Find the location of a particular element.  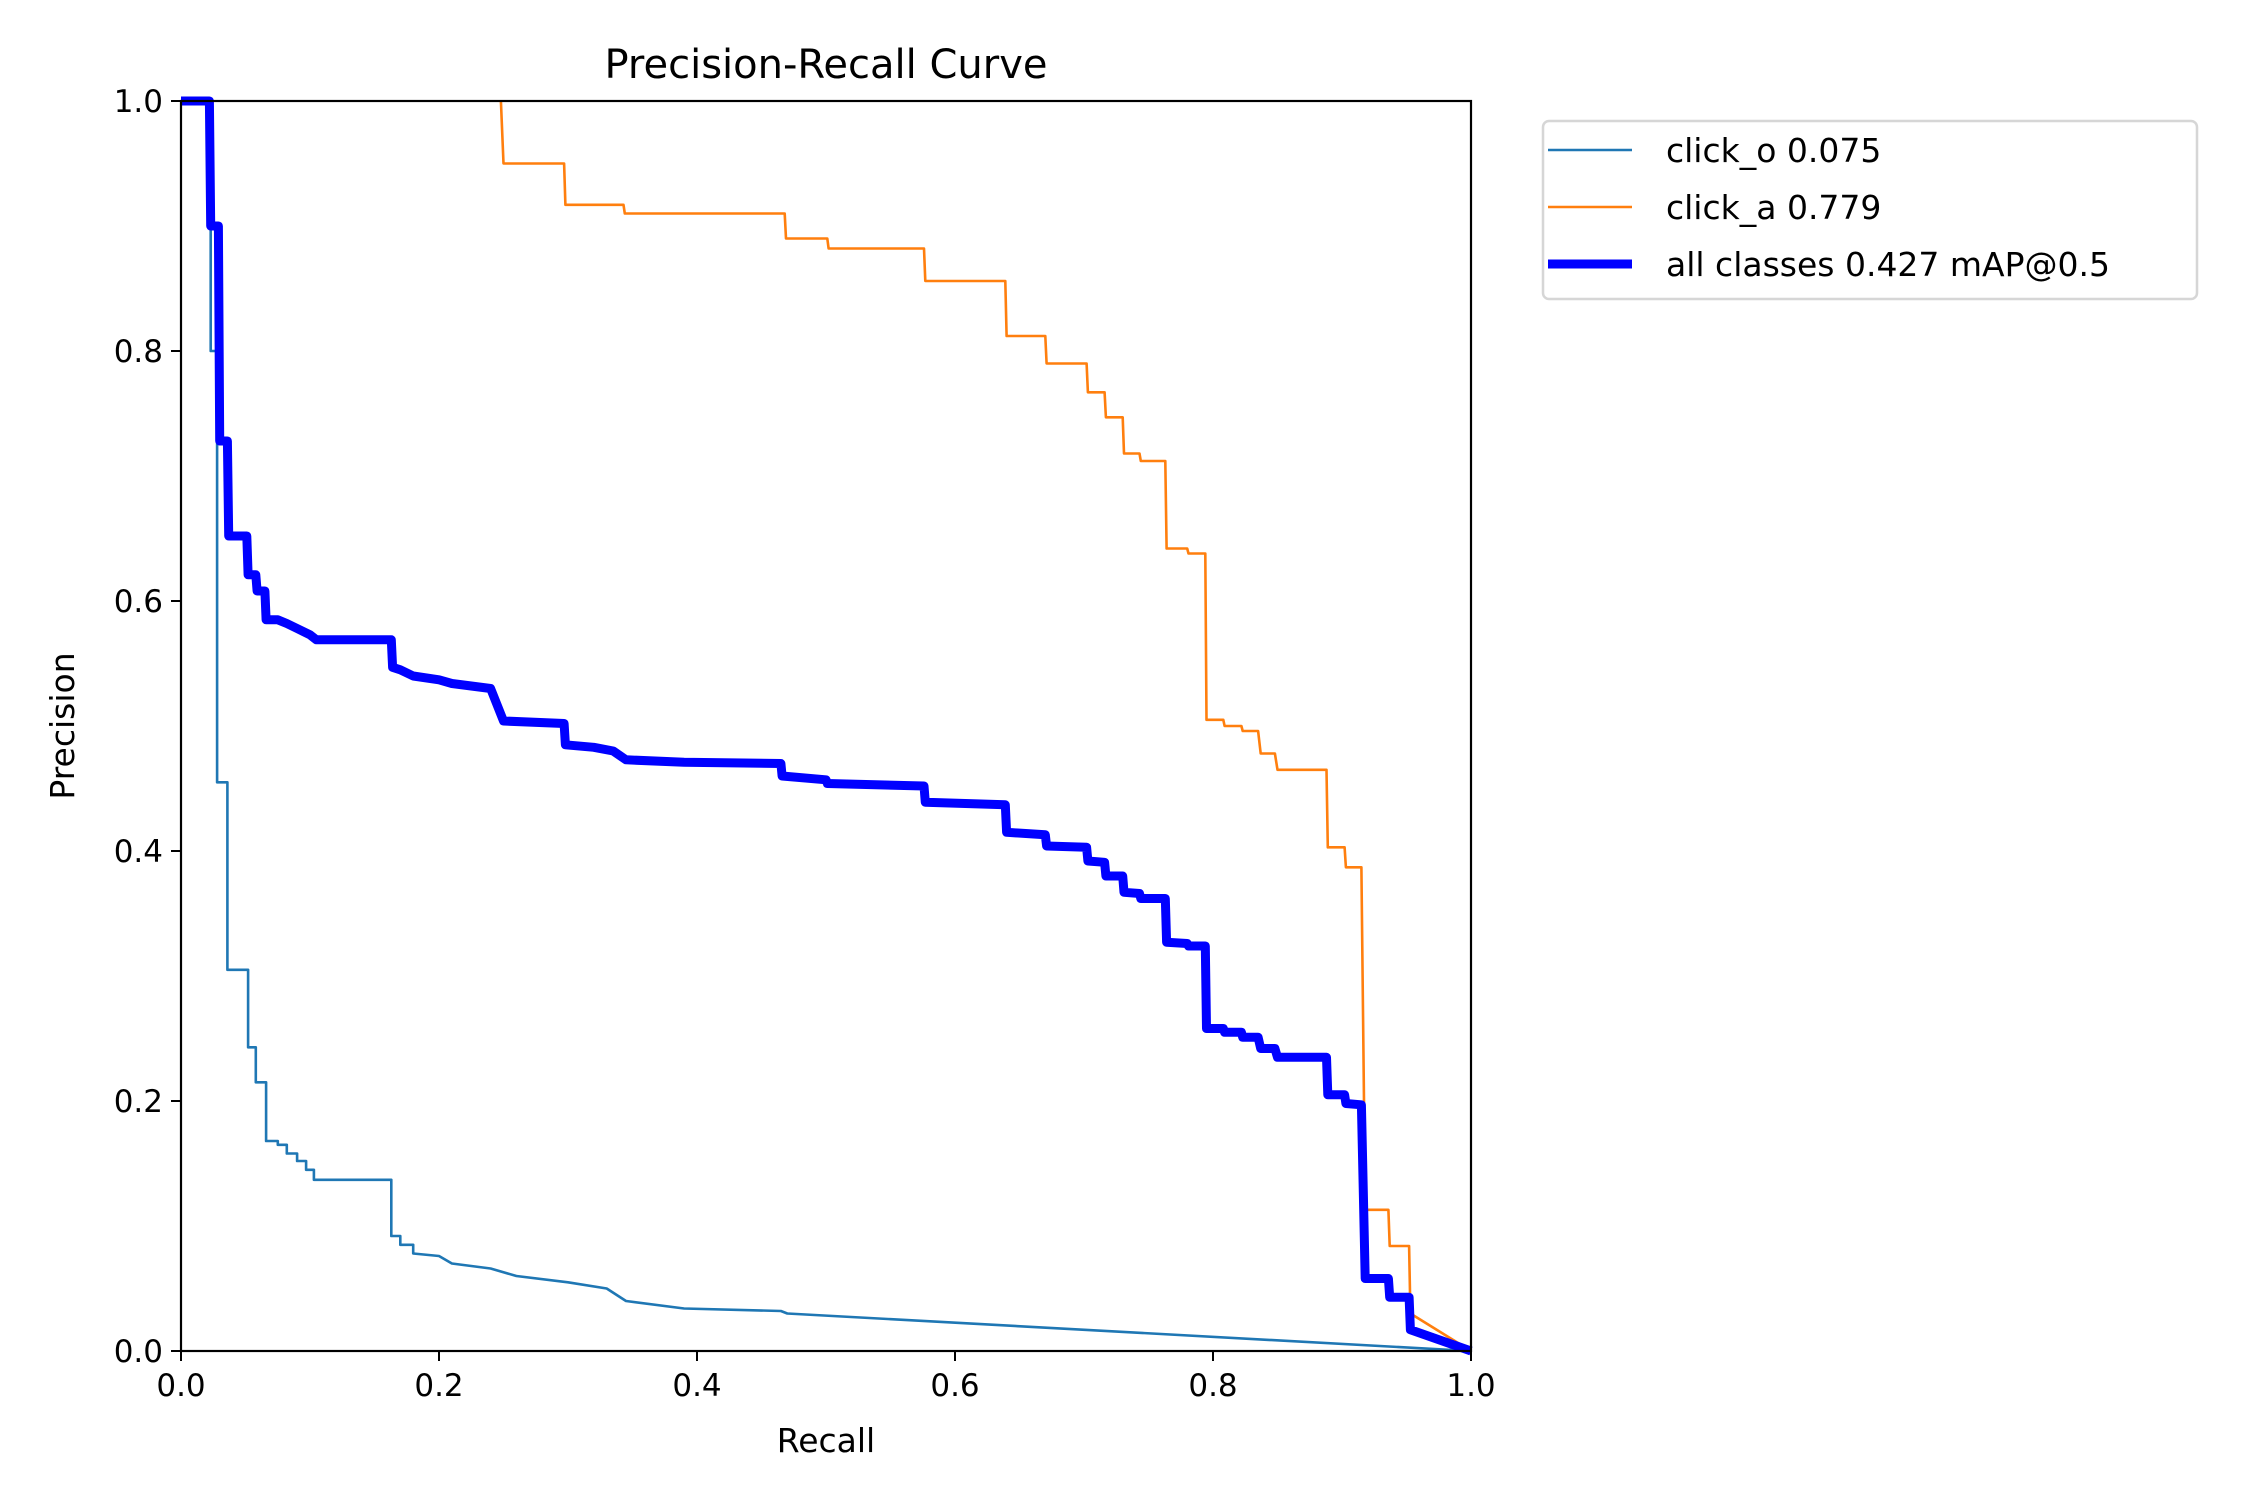

y-tick-label: 0.0 is located at coordinates (138, 1352).